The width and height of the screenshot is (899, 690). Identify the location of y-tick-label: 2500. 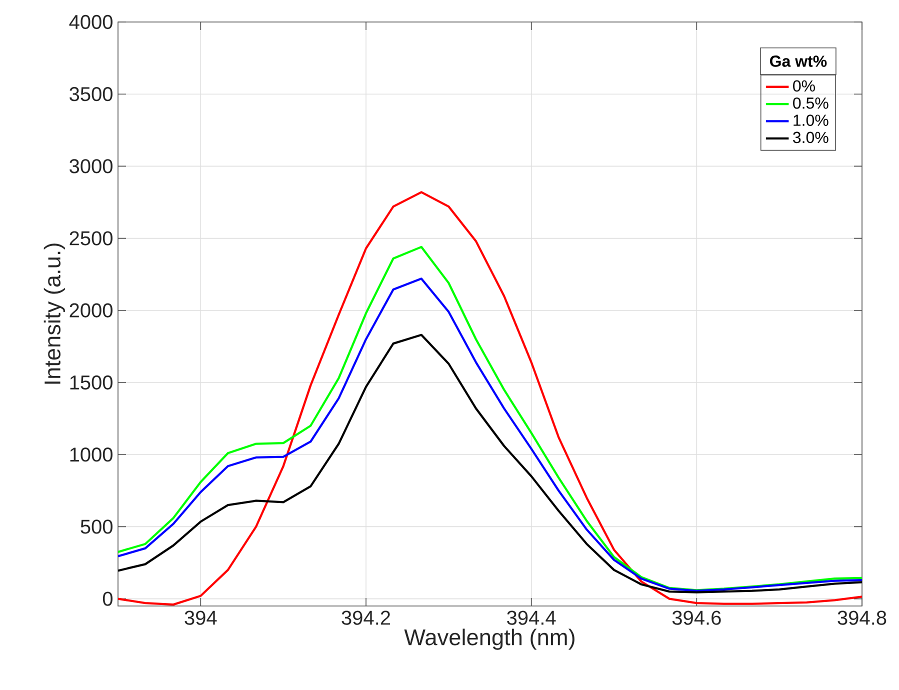
(91, 238).